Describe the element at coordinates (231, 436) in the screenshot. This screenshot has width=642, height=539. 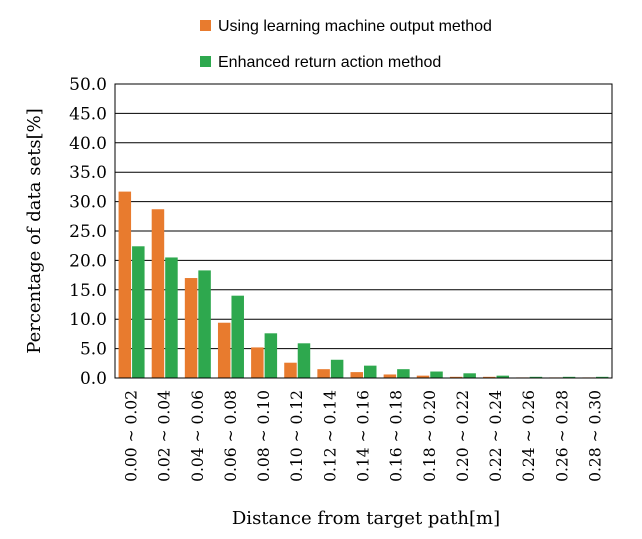
I see `x-tick-label: 0.06 ~ 0.08` at that location.